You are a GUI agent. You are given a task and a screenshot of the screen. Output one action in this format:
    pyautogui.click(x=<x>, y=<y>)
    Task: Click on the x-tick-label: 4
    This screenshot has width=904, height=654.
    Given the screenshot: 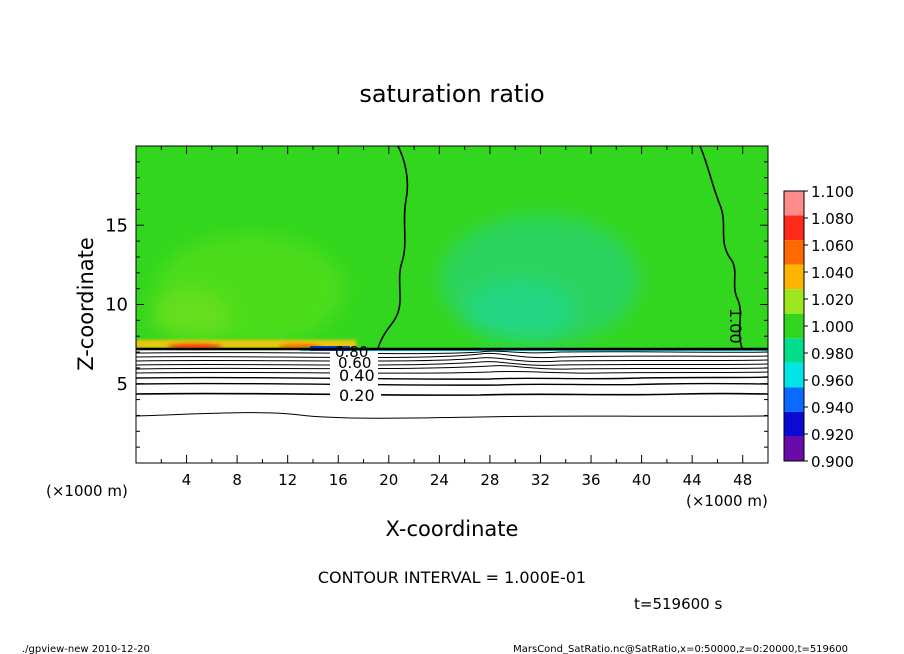 What is the action you would take?
    pyautogui.click(x=187, y=480)
    